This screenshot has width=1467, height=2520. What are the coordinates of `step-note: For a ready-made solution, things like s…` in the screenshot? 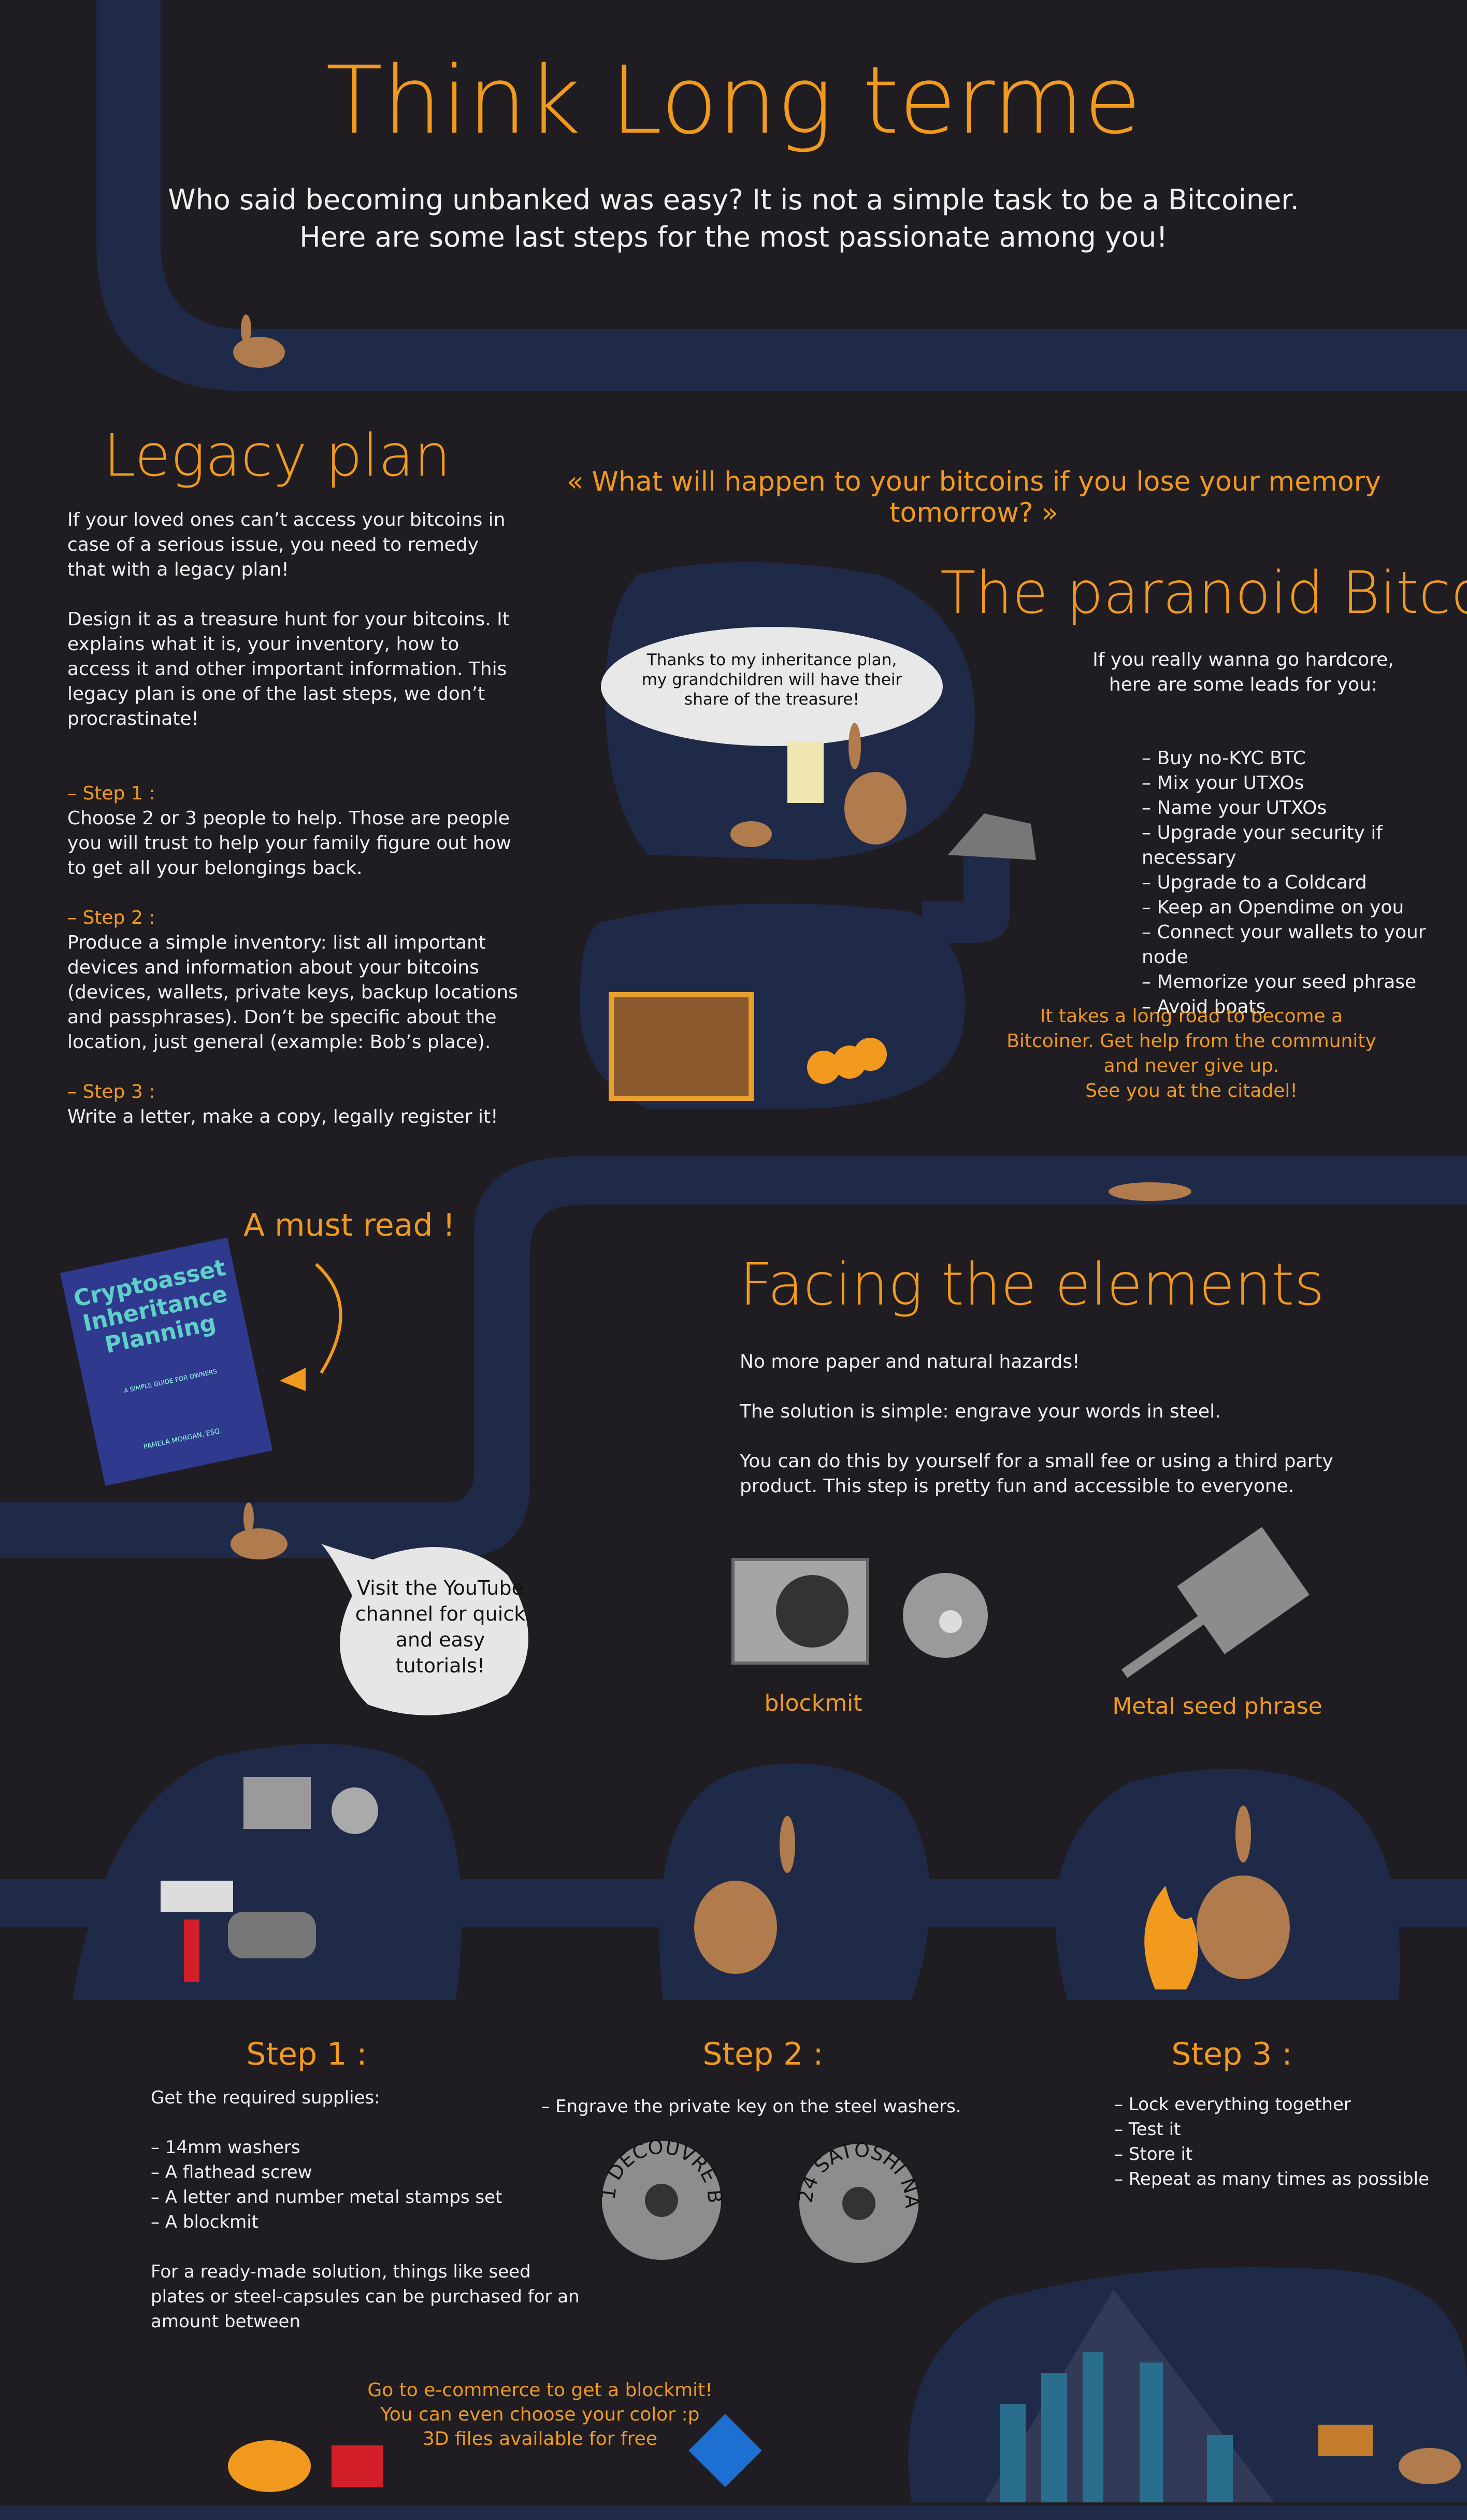 It's located at (366, 2296).